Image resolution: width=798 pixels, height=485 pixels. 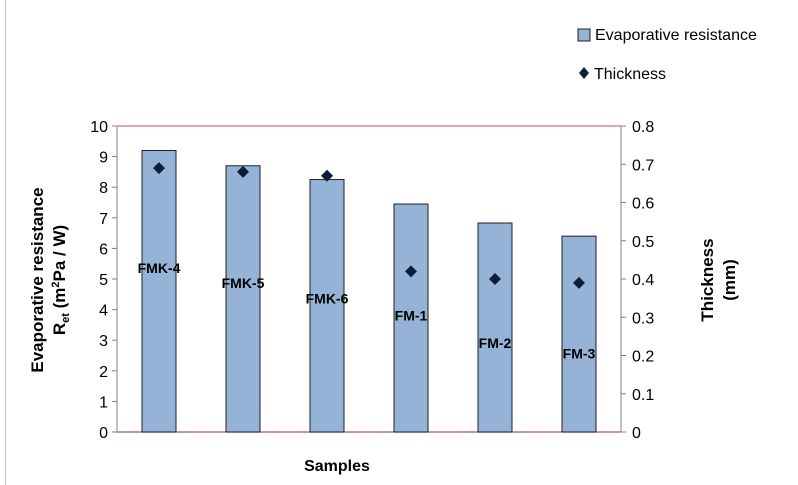 I want to click on y2-axis-title: Thickness (mm), so click(x=718, y=279).